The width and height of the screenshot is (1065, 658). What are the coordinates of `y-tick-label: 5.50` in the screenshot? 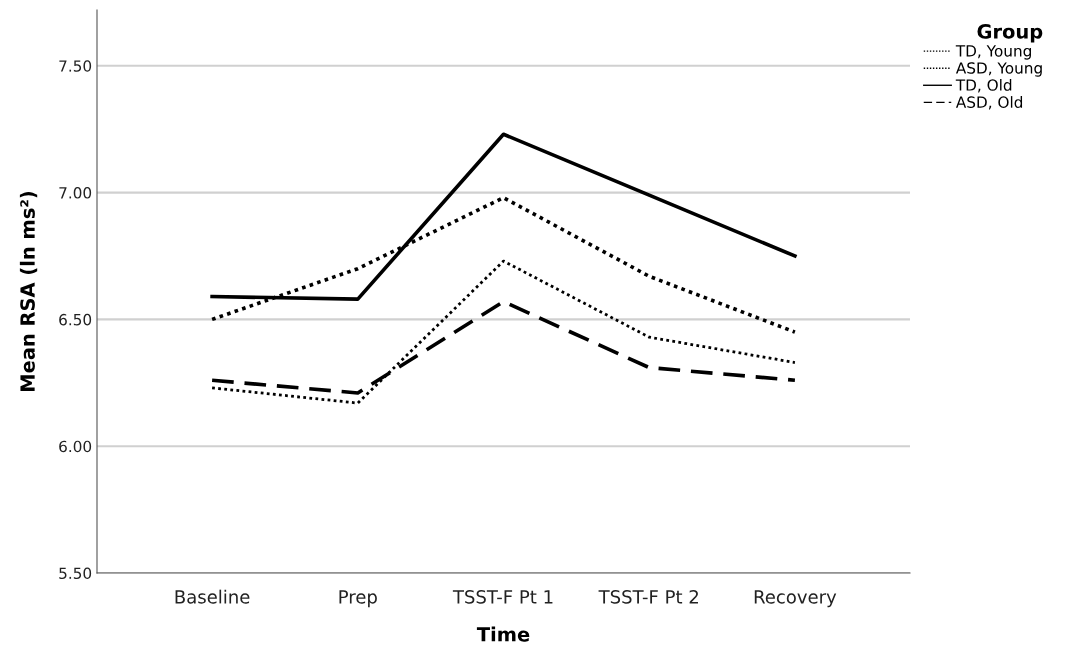 It's located at (75, 573).